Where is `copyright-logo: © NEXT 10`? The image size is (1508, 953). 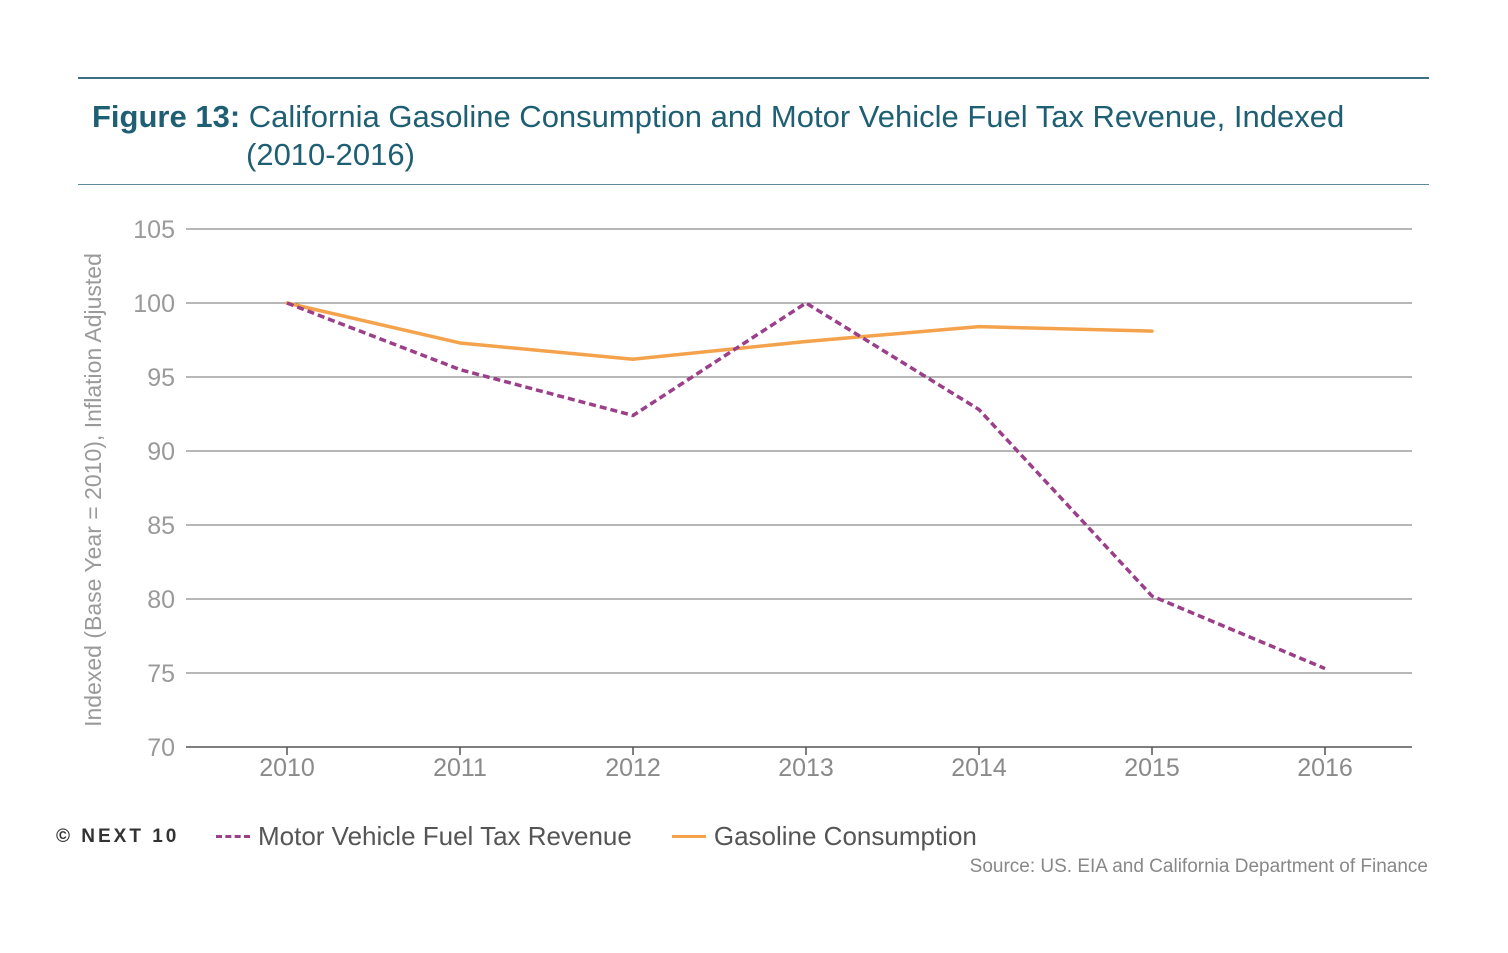 copyright-logo: © NEXT 10 is located at coordinates (118, 836).